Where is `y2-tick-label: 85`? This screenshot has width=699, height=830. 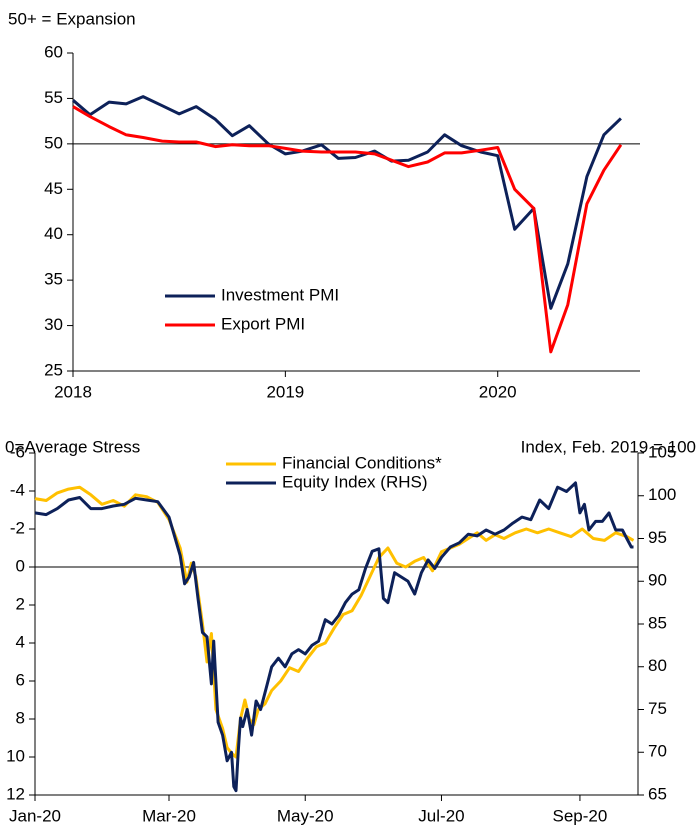 y2-tick-label: 85 is located at coordinates (657, 622).